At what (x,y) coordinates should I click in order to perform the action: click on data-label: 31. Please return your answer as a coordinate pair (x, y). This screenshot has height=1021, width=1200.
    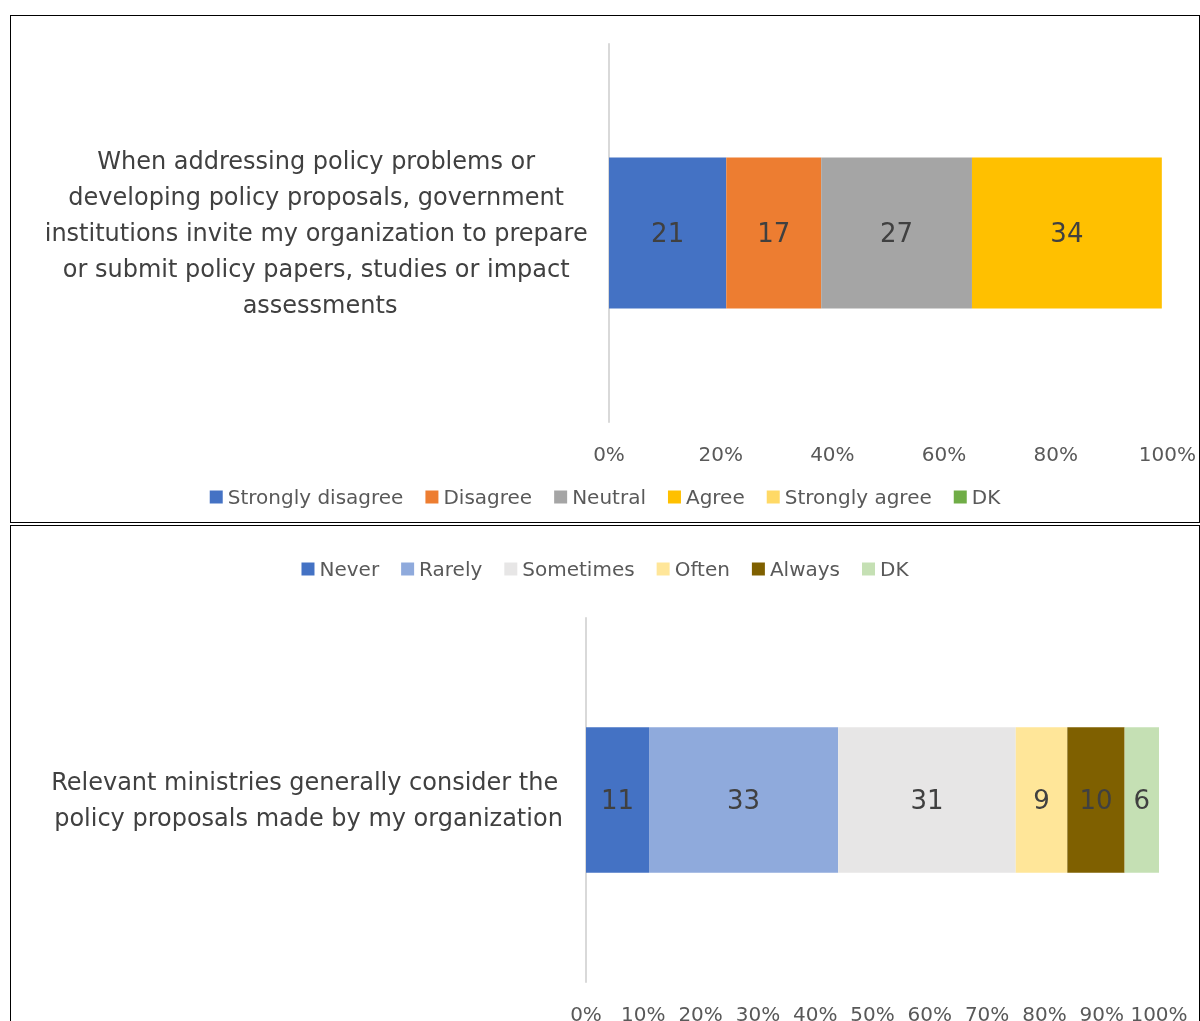
    Looking at the image, I should click on (927, 800).